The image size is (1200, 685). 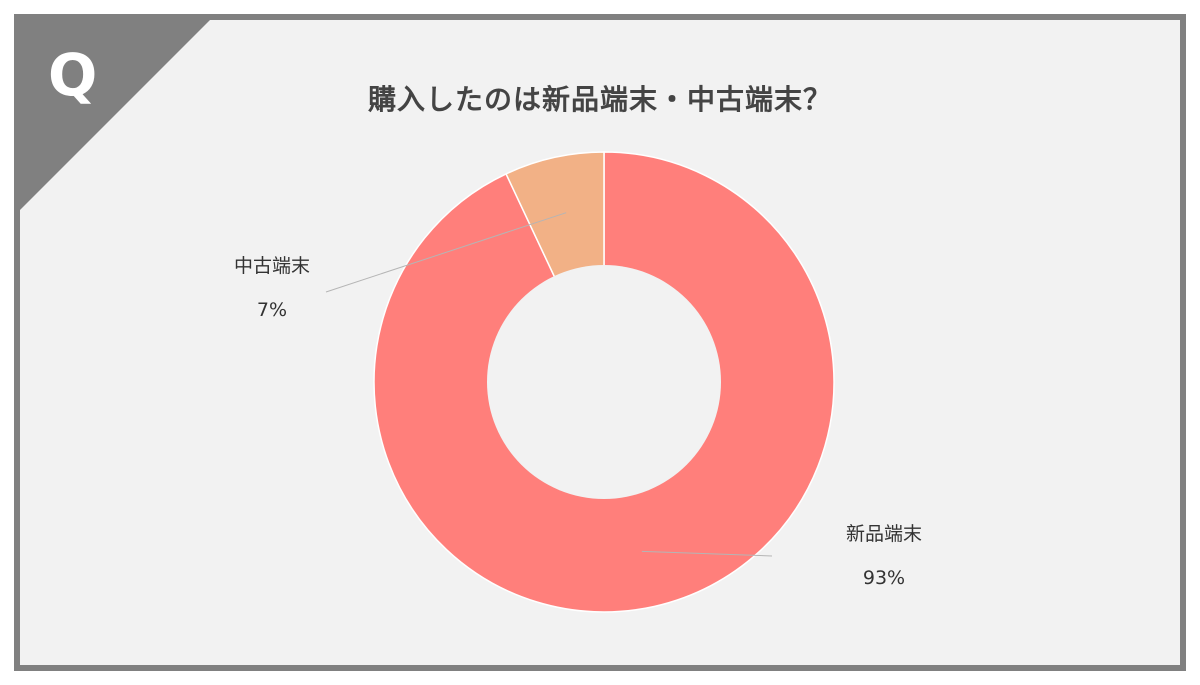 I want to click on slice-label-2: 中古端末, so click(x=272, y=266).